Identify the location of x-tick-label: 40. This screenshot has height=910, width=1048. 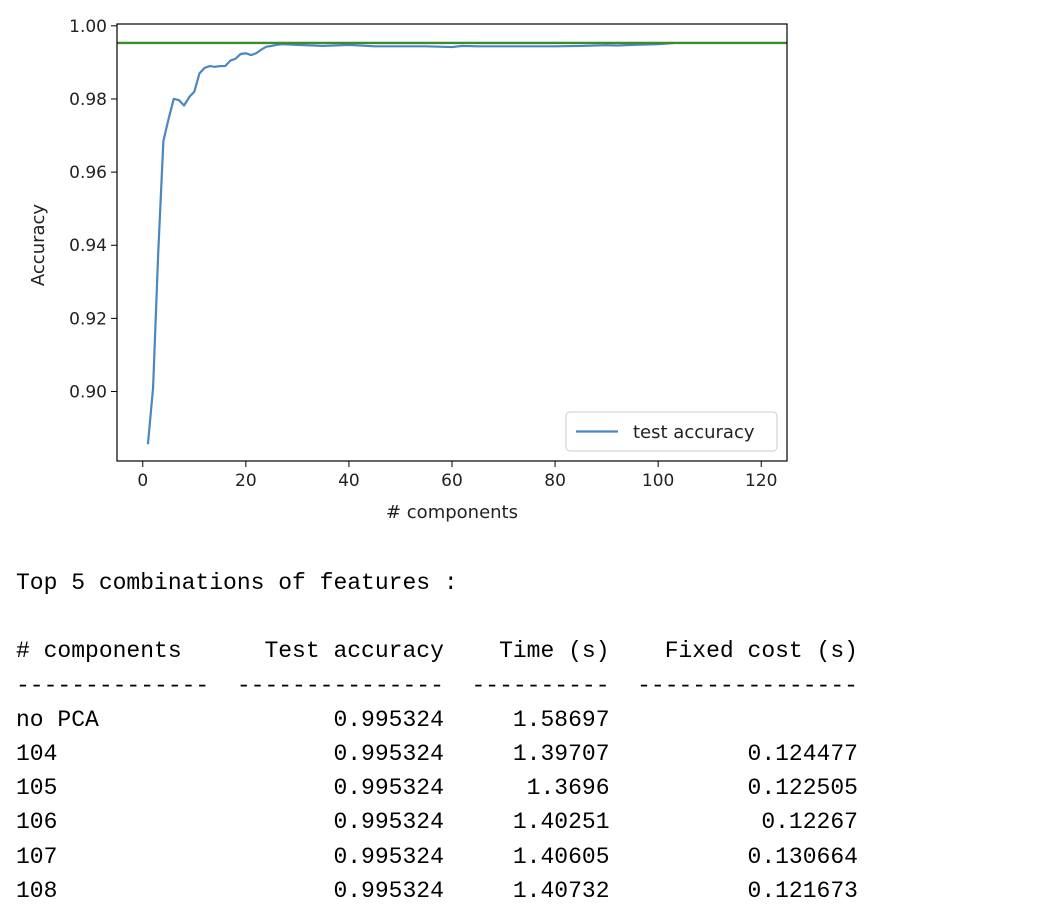
(349, 481).